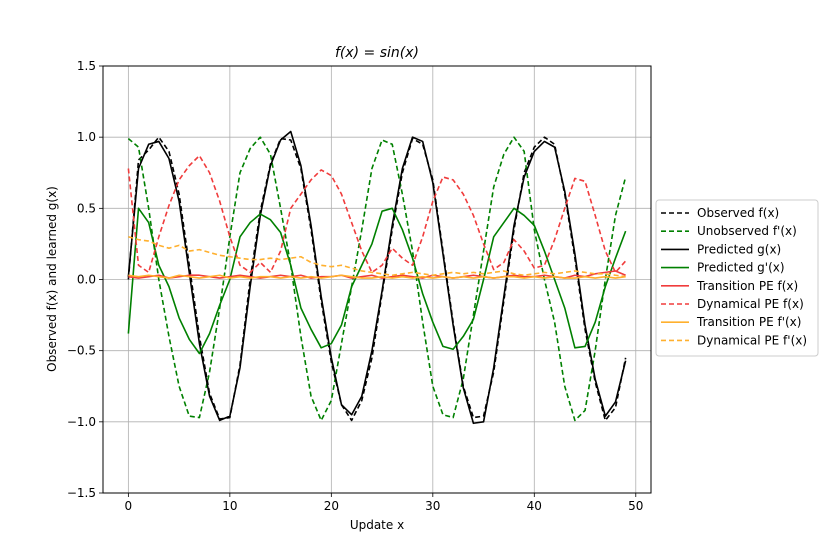 This screenshot has height=554, width=830. I want to click on legend-label: Dynamical PE f(x), so click(750, 304).